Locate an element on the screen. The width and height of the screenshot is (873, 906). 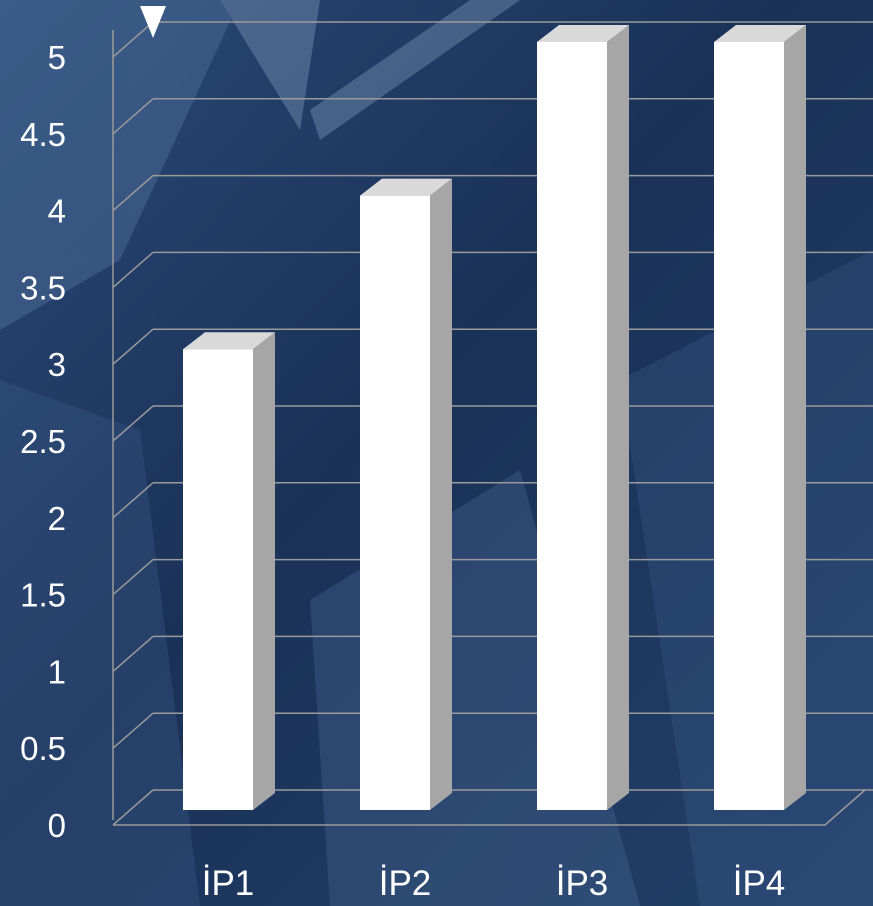
y-tick-label: 2.5 is located at coordinates (43, 441).